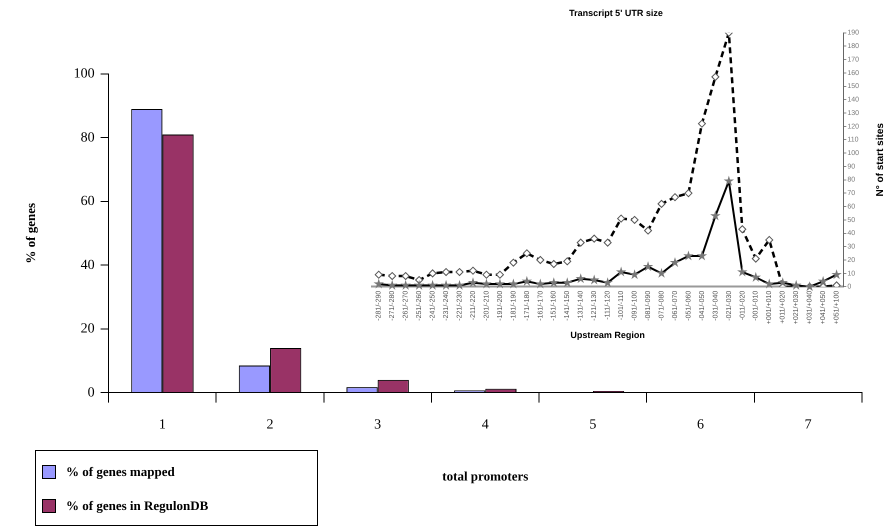  Describe the element at coordinates (485, 425) in the screenshot. I see `x-tick-label: 4` at that location.